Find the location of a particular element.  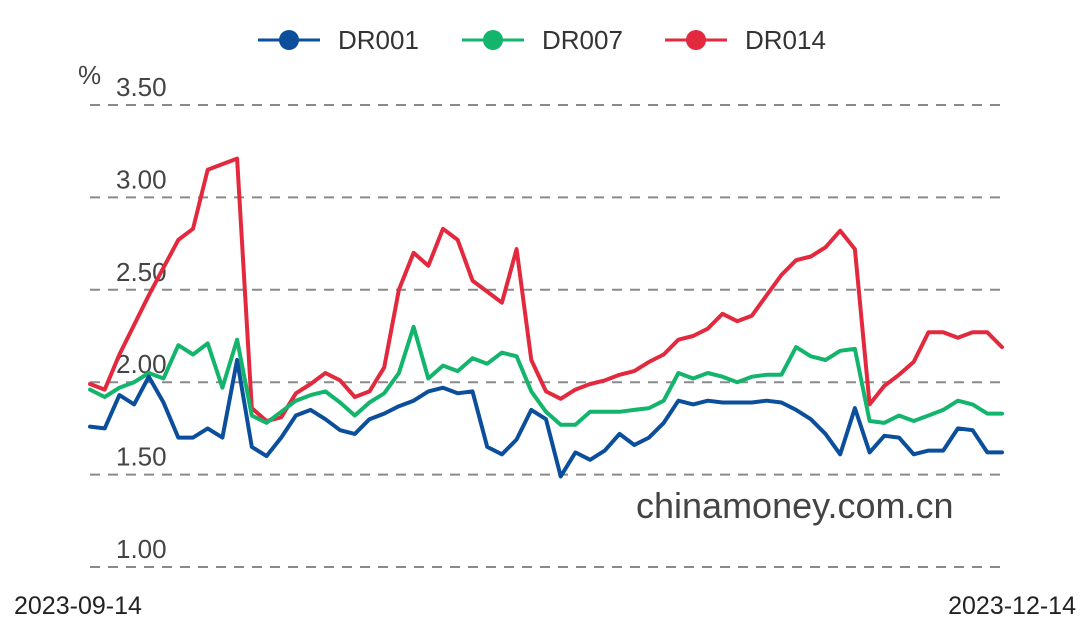

y-axis-ticks: 1.001.502.002.503.003.50 is located at coordinates (141, 318).